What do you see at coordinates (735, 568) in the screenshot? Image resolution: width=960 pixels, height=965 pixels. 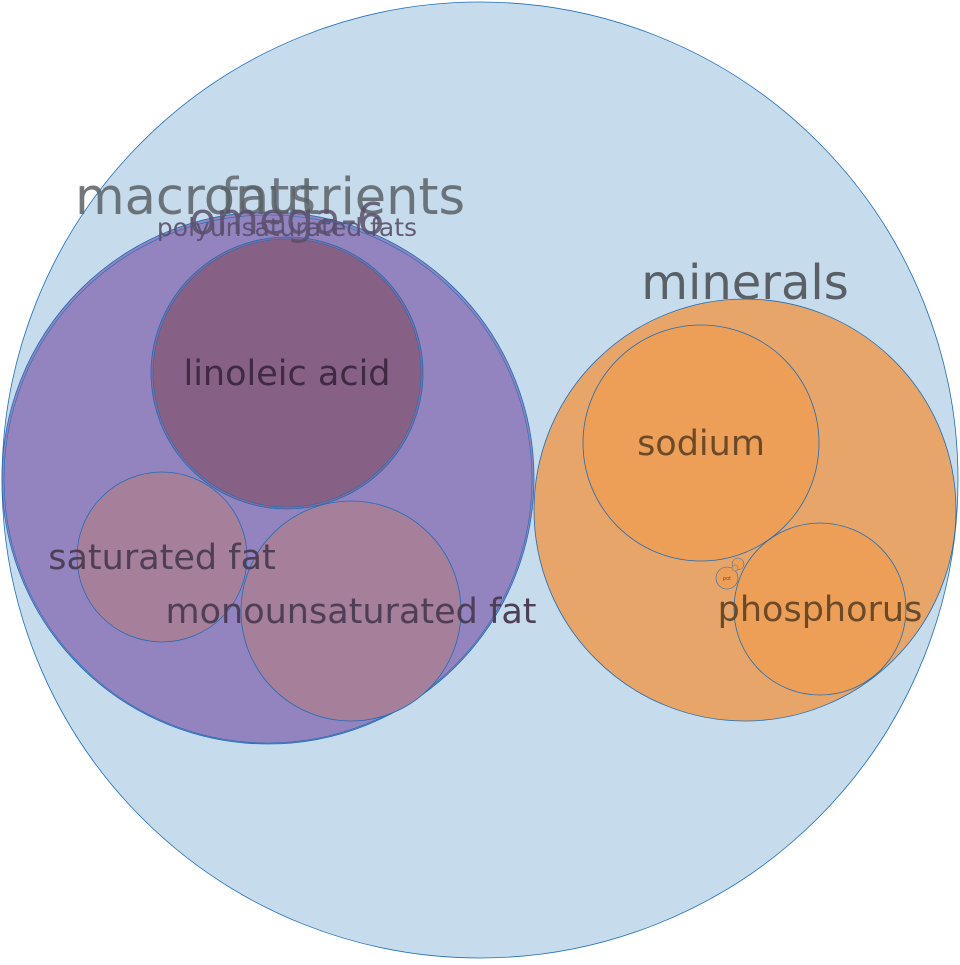 I see `small-mineral-c-circle` at bounding box center [735, 568].